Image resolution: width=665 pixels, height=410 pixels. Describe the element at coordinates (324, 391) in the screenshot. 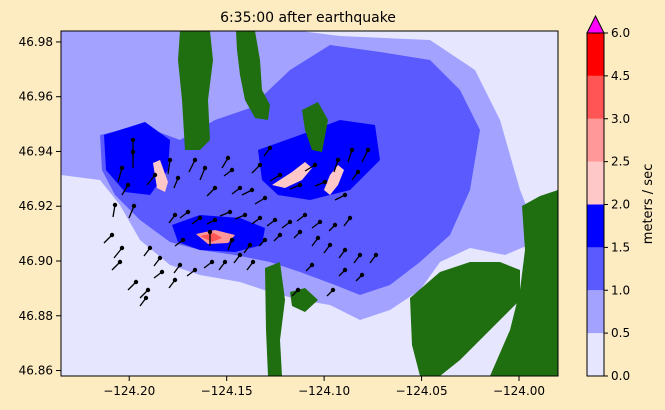

I see `x-tick-label: −124.10` at that location.